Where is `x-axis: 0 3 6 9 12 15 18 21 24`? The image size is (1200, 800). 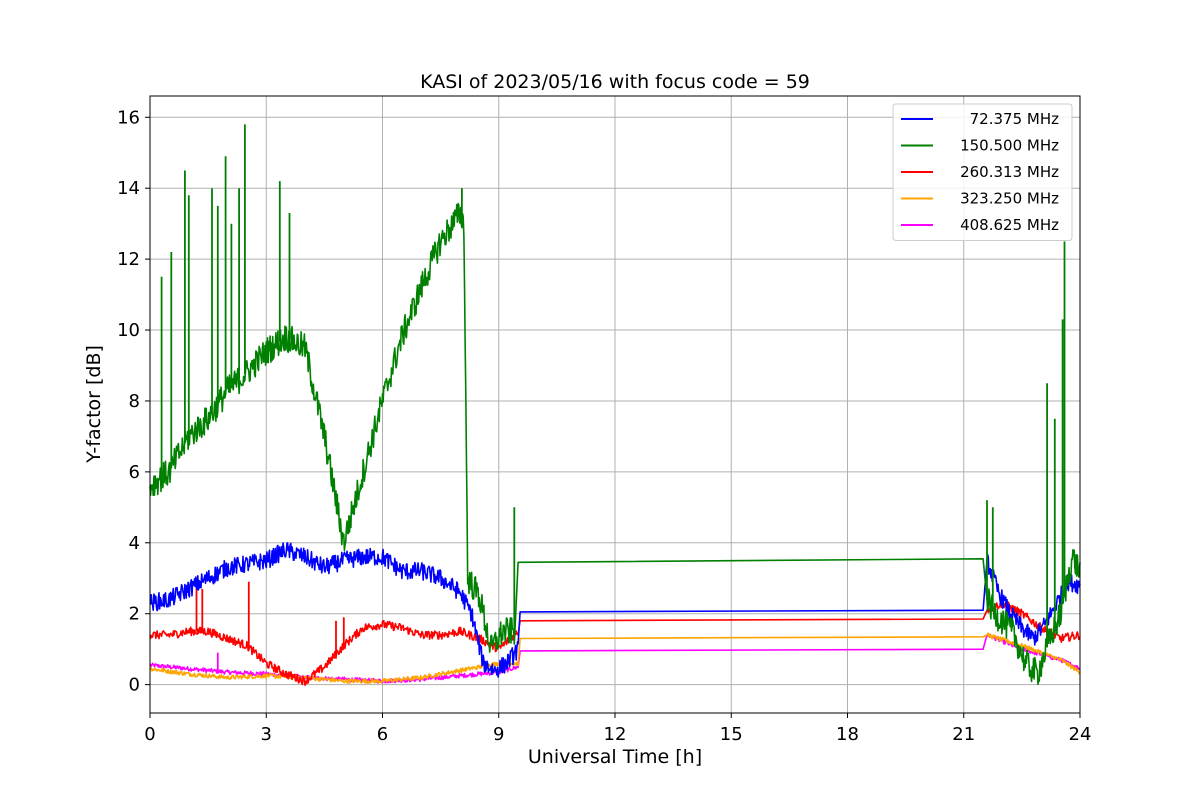
x-axis: 0 3 6 9 12 15 18 21 24 is located at coordinates (617, 729).